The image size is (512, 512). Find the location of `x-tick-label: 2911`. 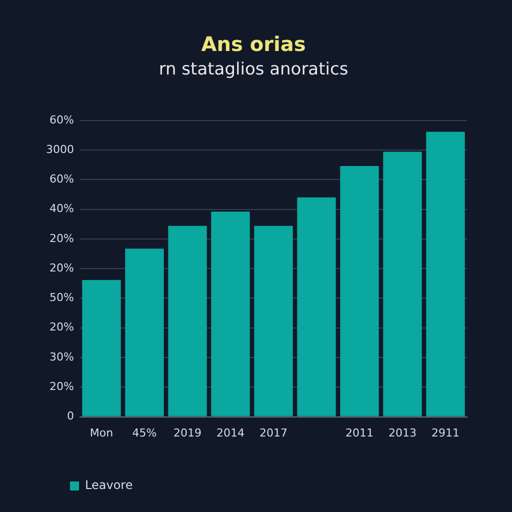

x-tick-label: 2911 is located at coordinates (446, 433).